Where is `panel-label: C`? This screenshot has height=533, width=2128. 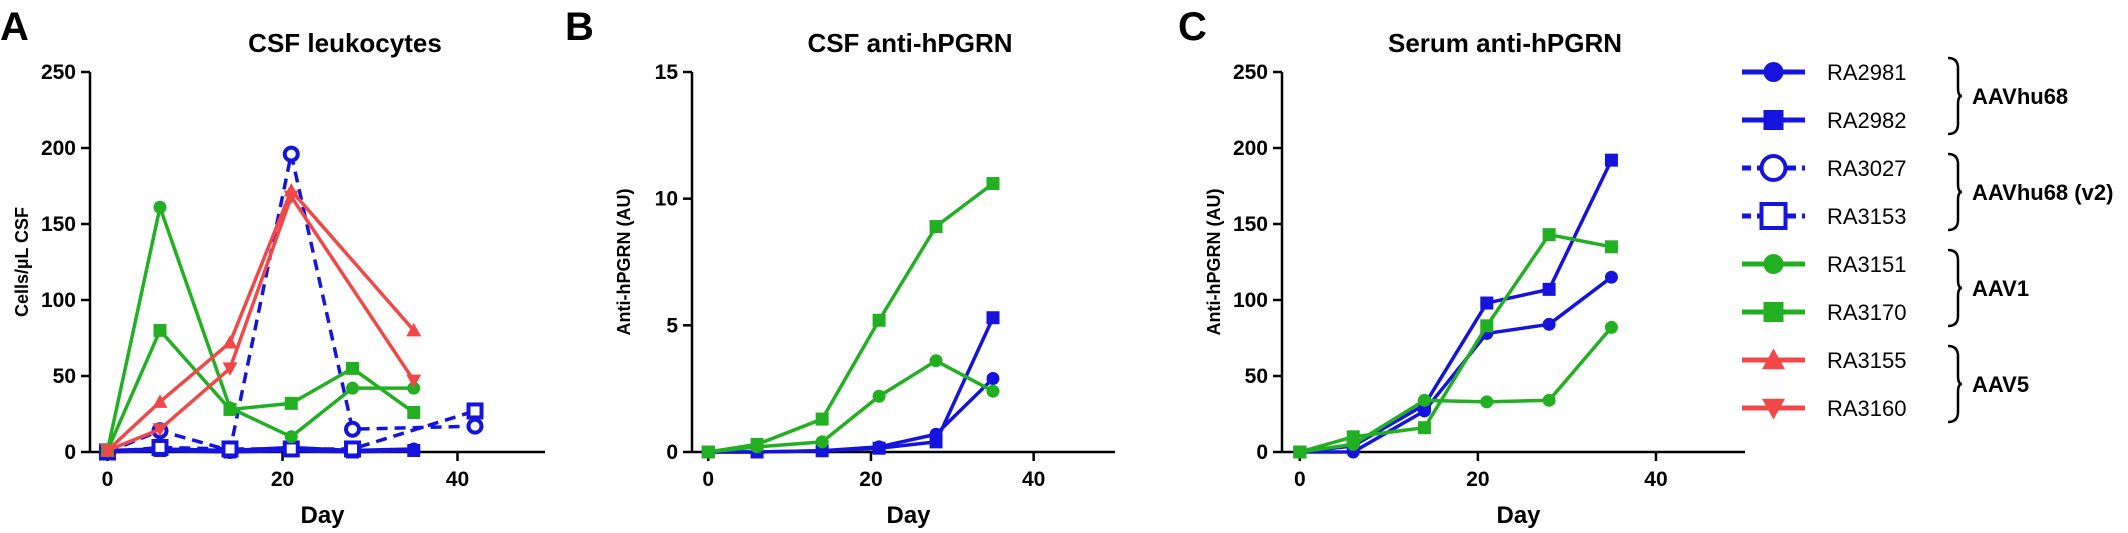
panel-label: C is located at coordinates (1192, 27).